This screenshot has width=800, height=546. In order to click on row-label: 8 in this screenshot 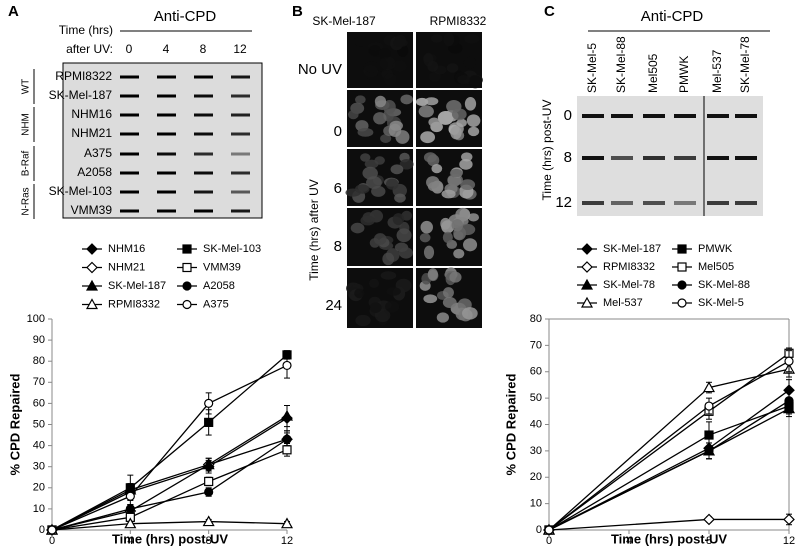, I will do `click(568, 157)`.